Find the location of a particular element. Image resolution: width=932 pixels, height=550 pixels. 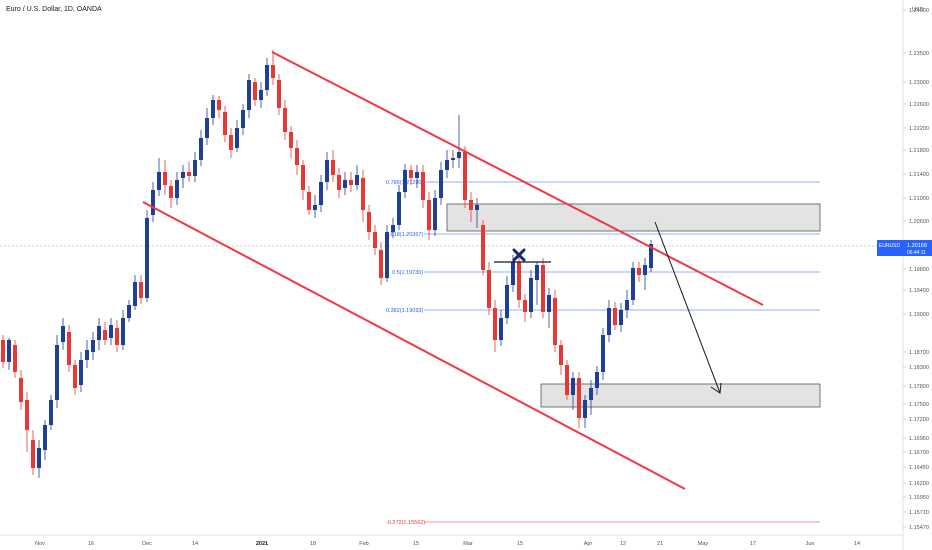

time-tick-label: Jun is located at coordinates (810, 544).